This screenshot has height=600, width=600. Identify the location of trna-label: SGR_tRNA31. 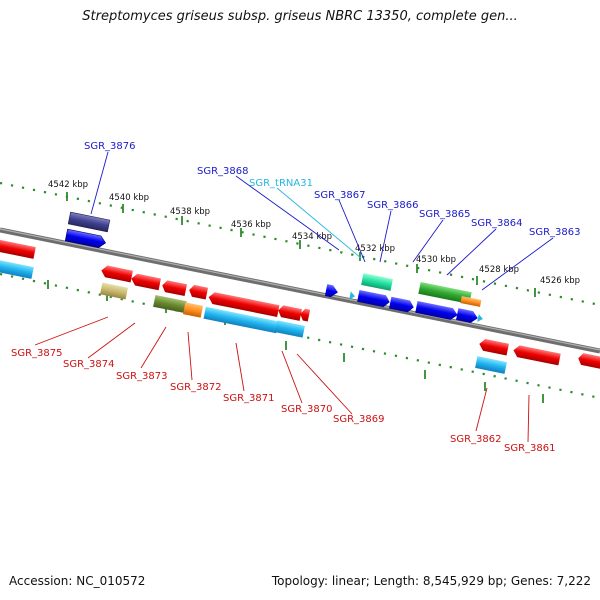
(281, 183).